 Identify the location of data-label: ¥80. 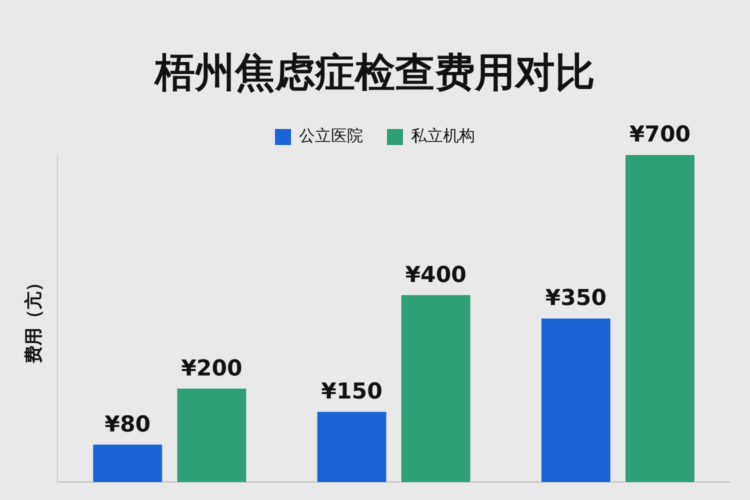
(127, 425).